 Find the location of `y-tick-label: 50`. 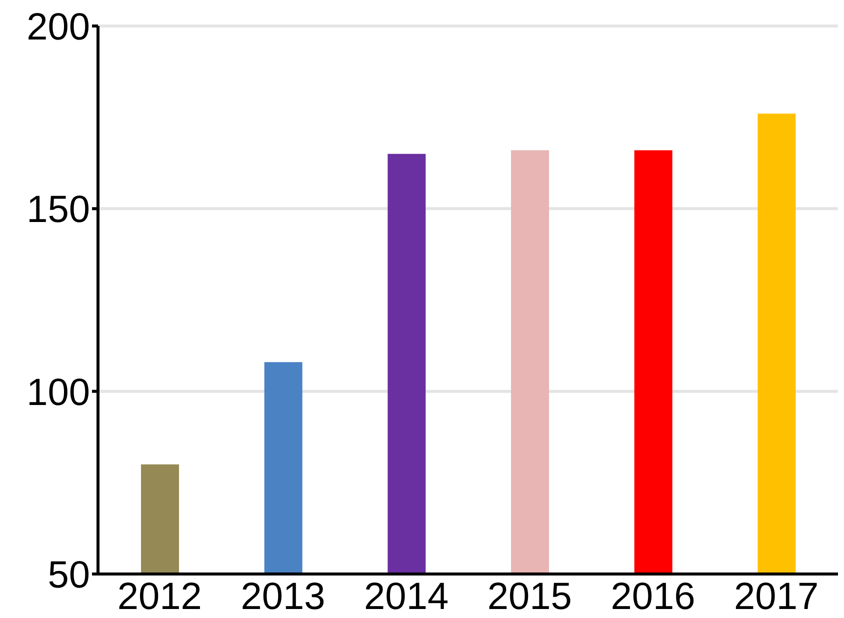

y-tick-label: 50 is located at coordinates (69, 575).